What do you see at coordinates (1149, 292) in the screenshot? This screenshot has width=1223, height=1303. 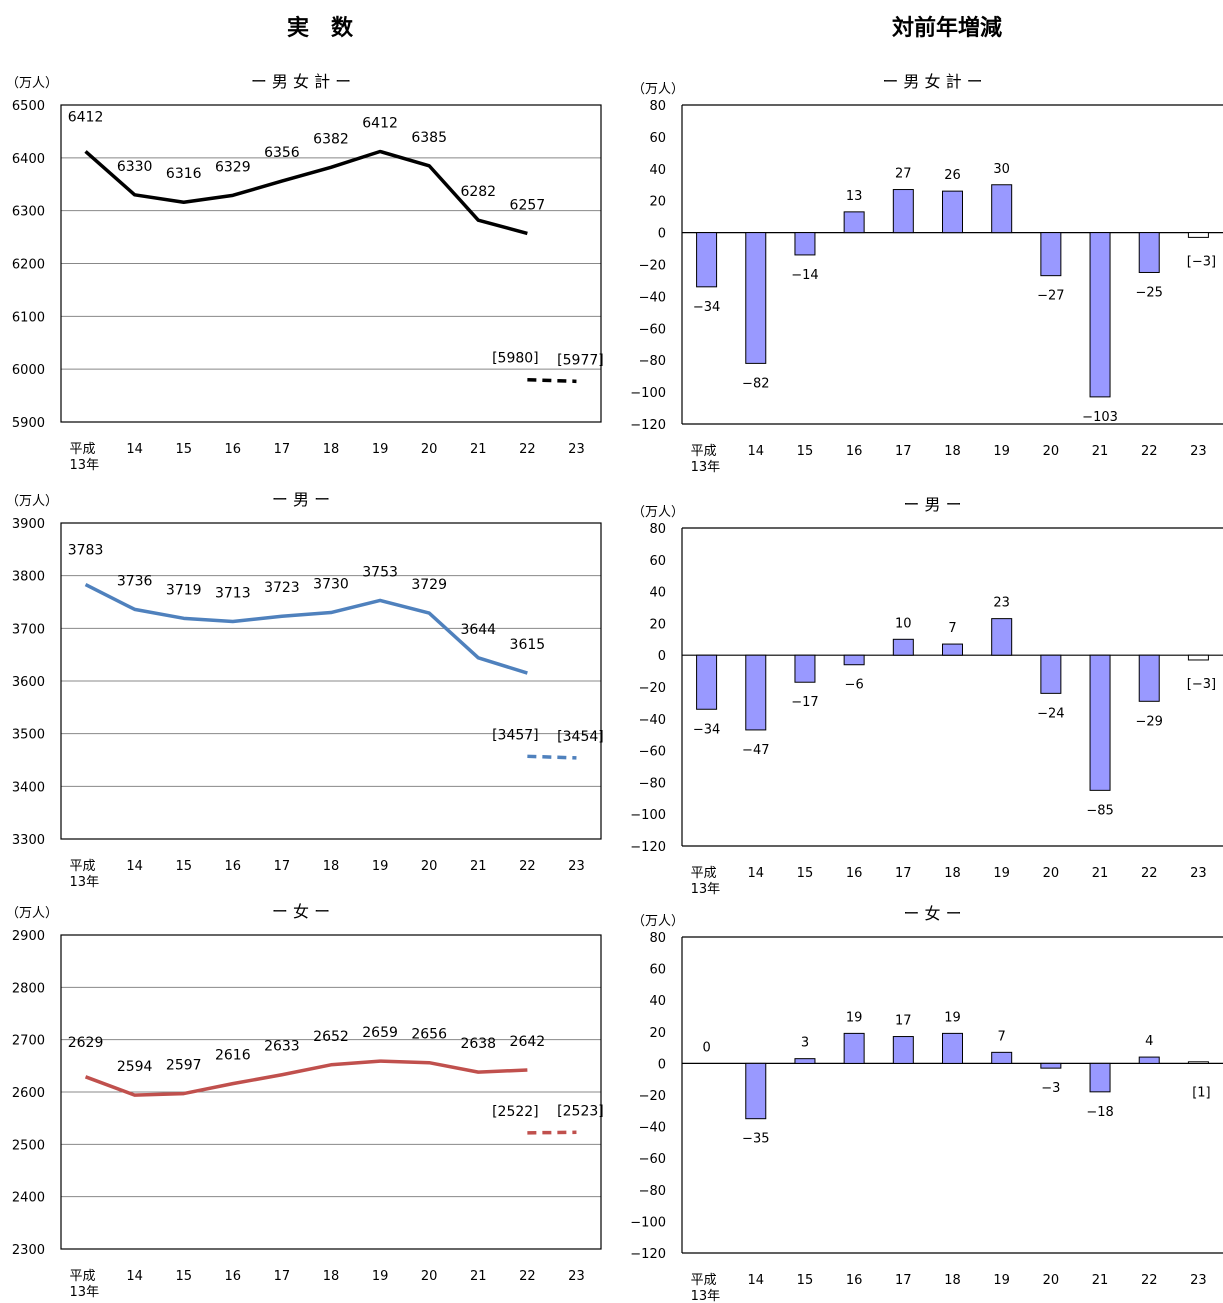 I see `bar-label: −25` at bounding box center [1149, 292].